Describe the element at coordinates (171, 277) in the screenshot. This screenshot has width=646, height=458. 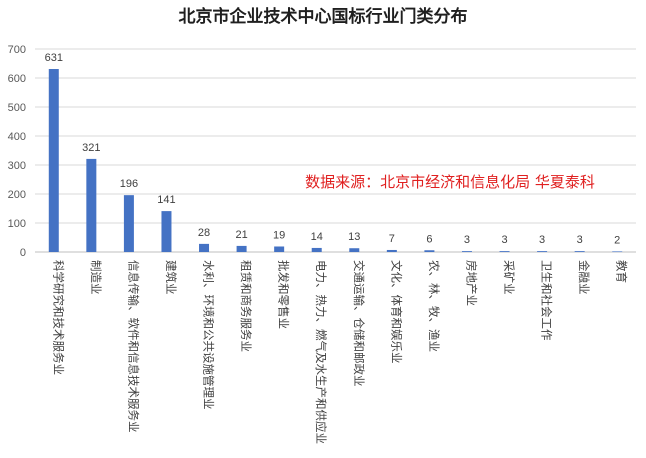
I see `category-label: 建筑业` at that location.